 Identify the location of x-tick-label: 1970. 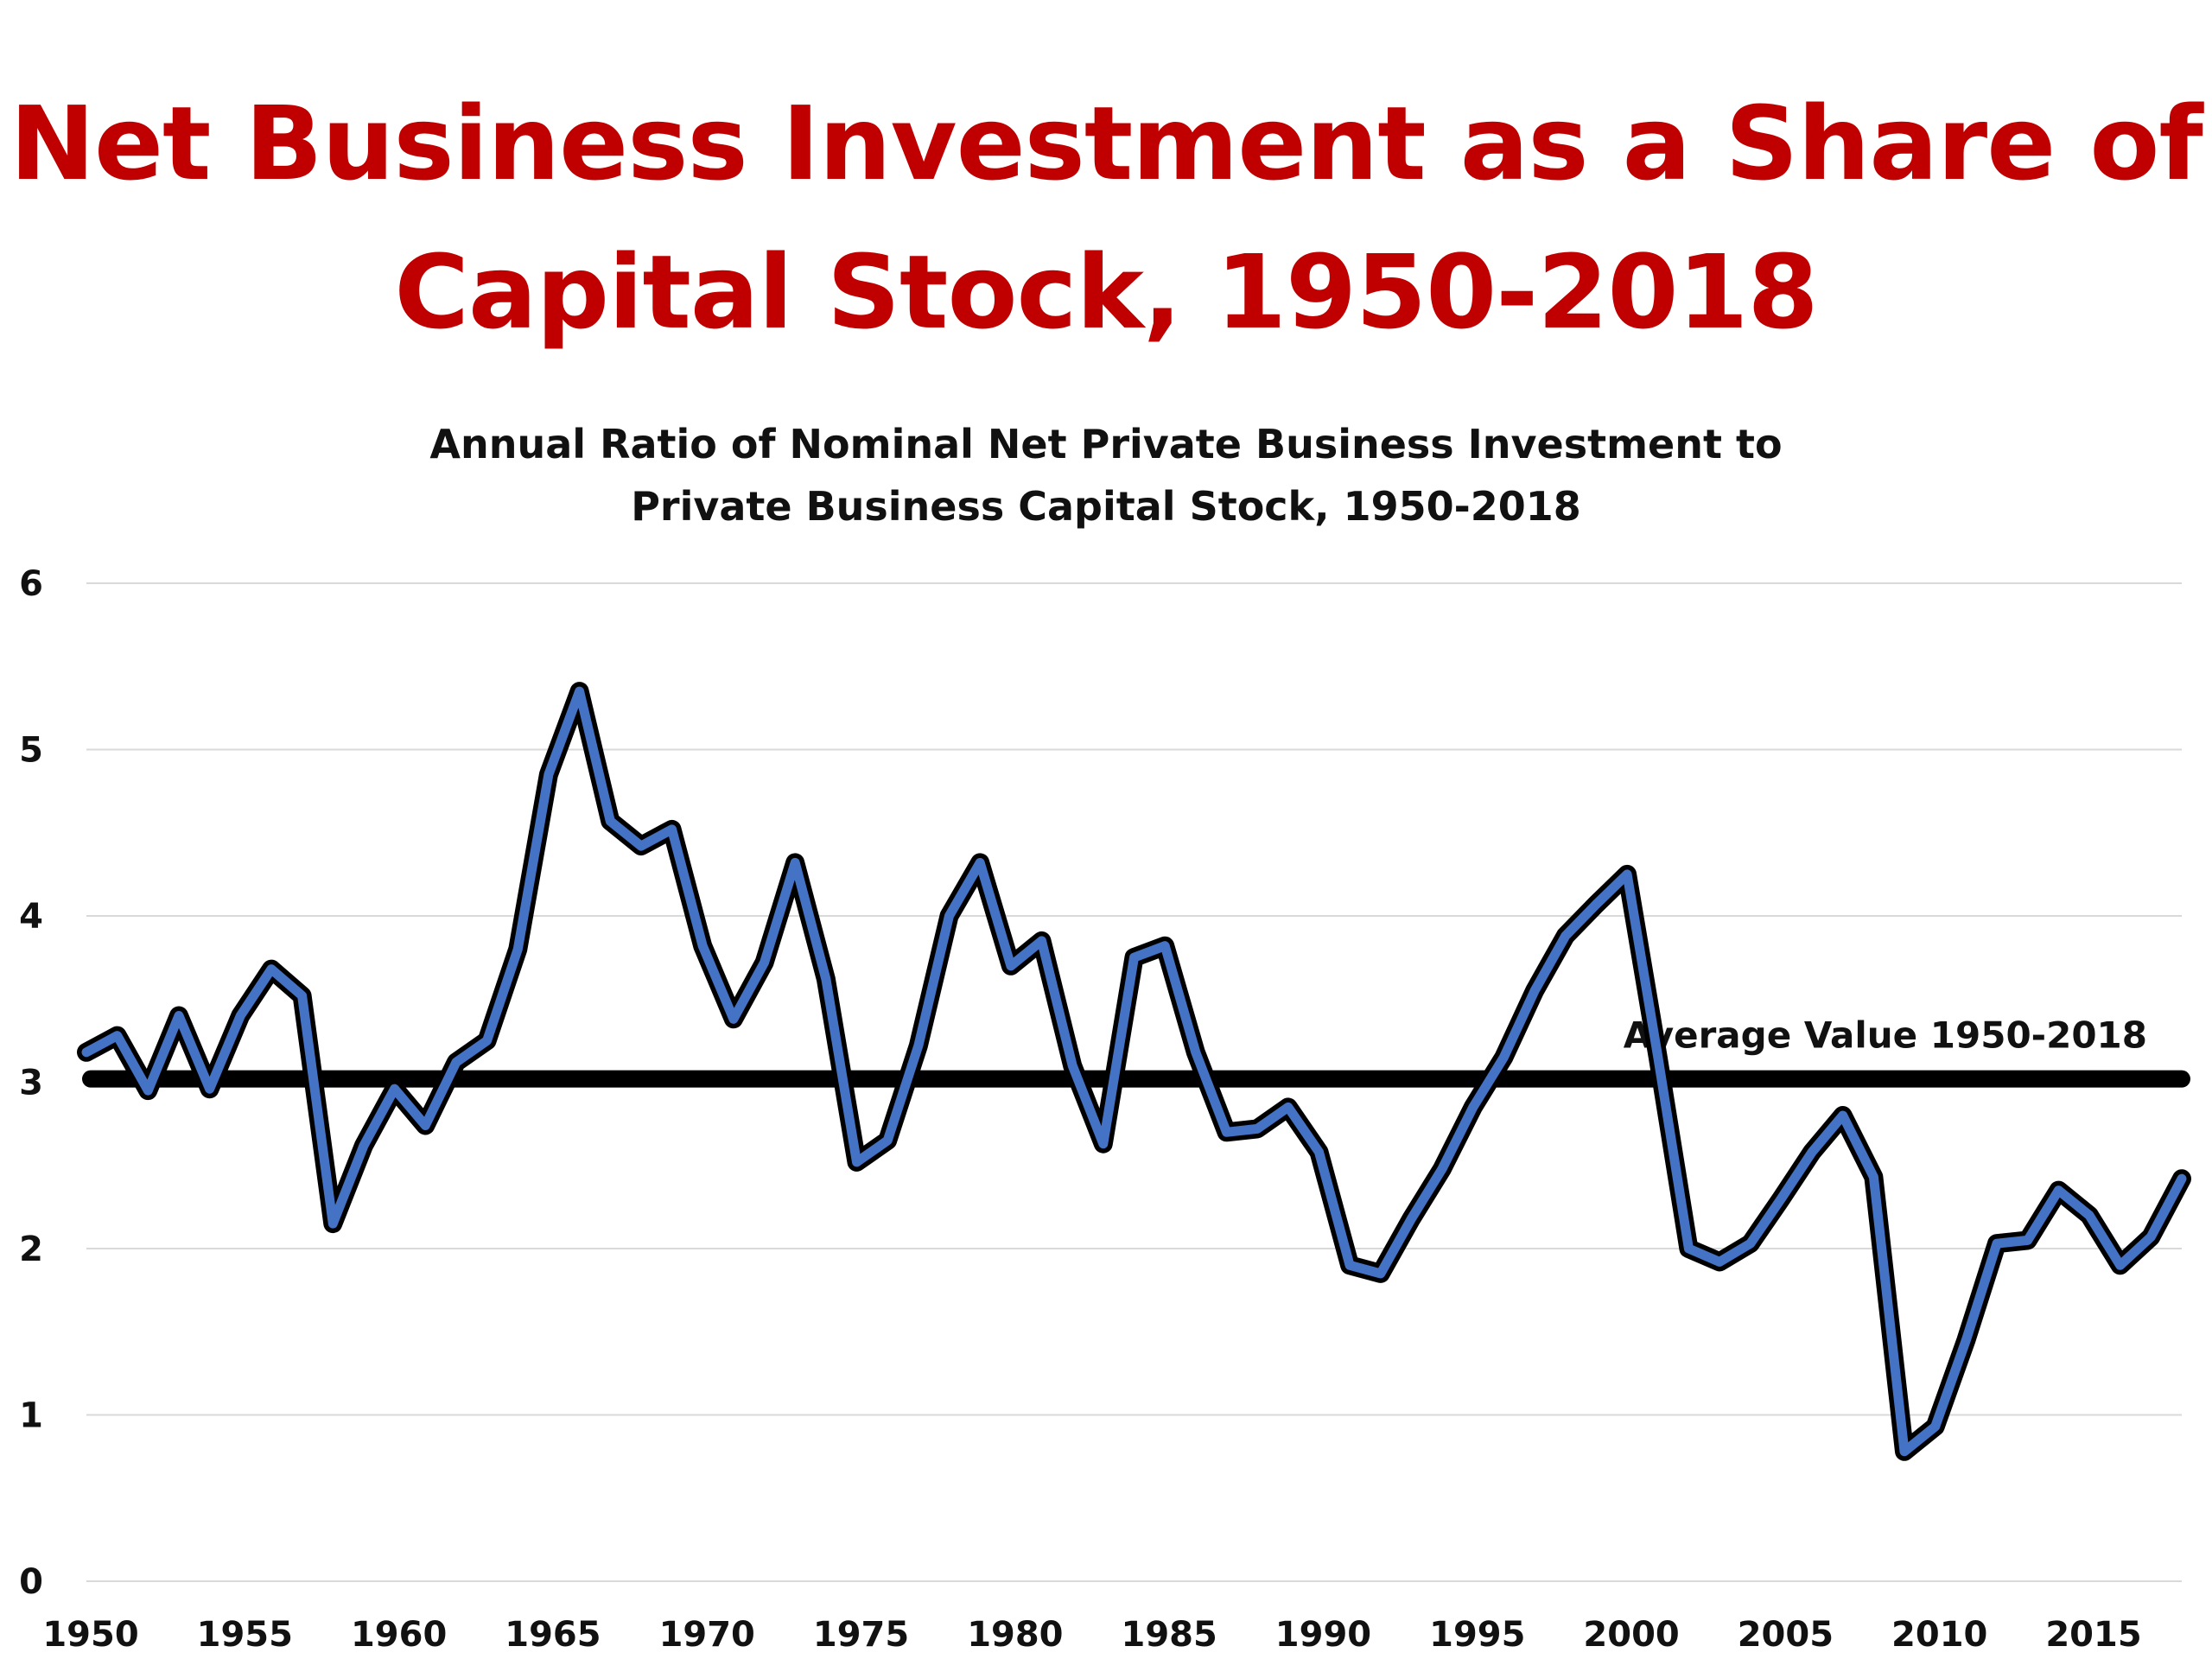
(707, 1635).